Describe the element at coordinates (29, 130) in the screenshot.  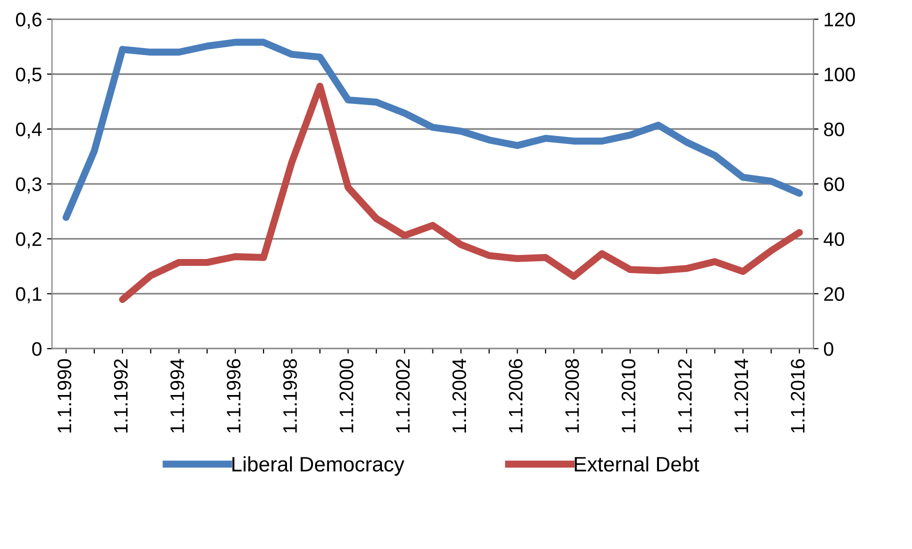
I see `y-tick-label: 0,4` at that location.